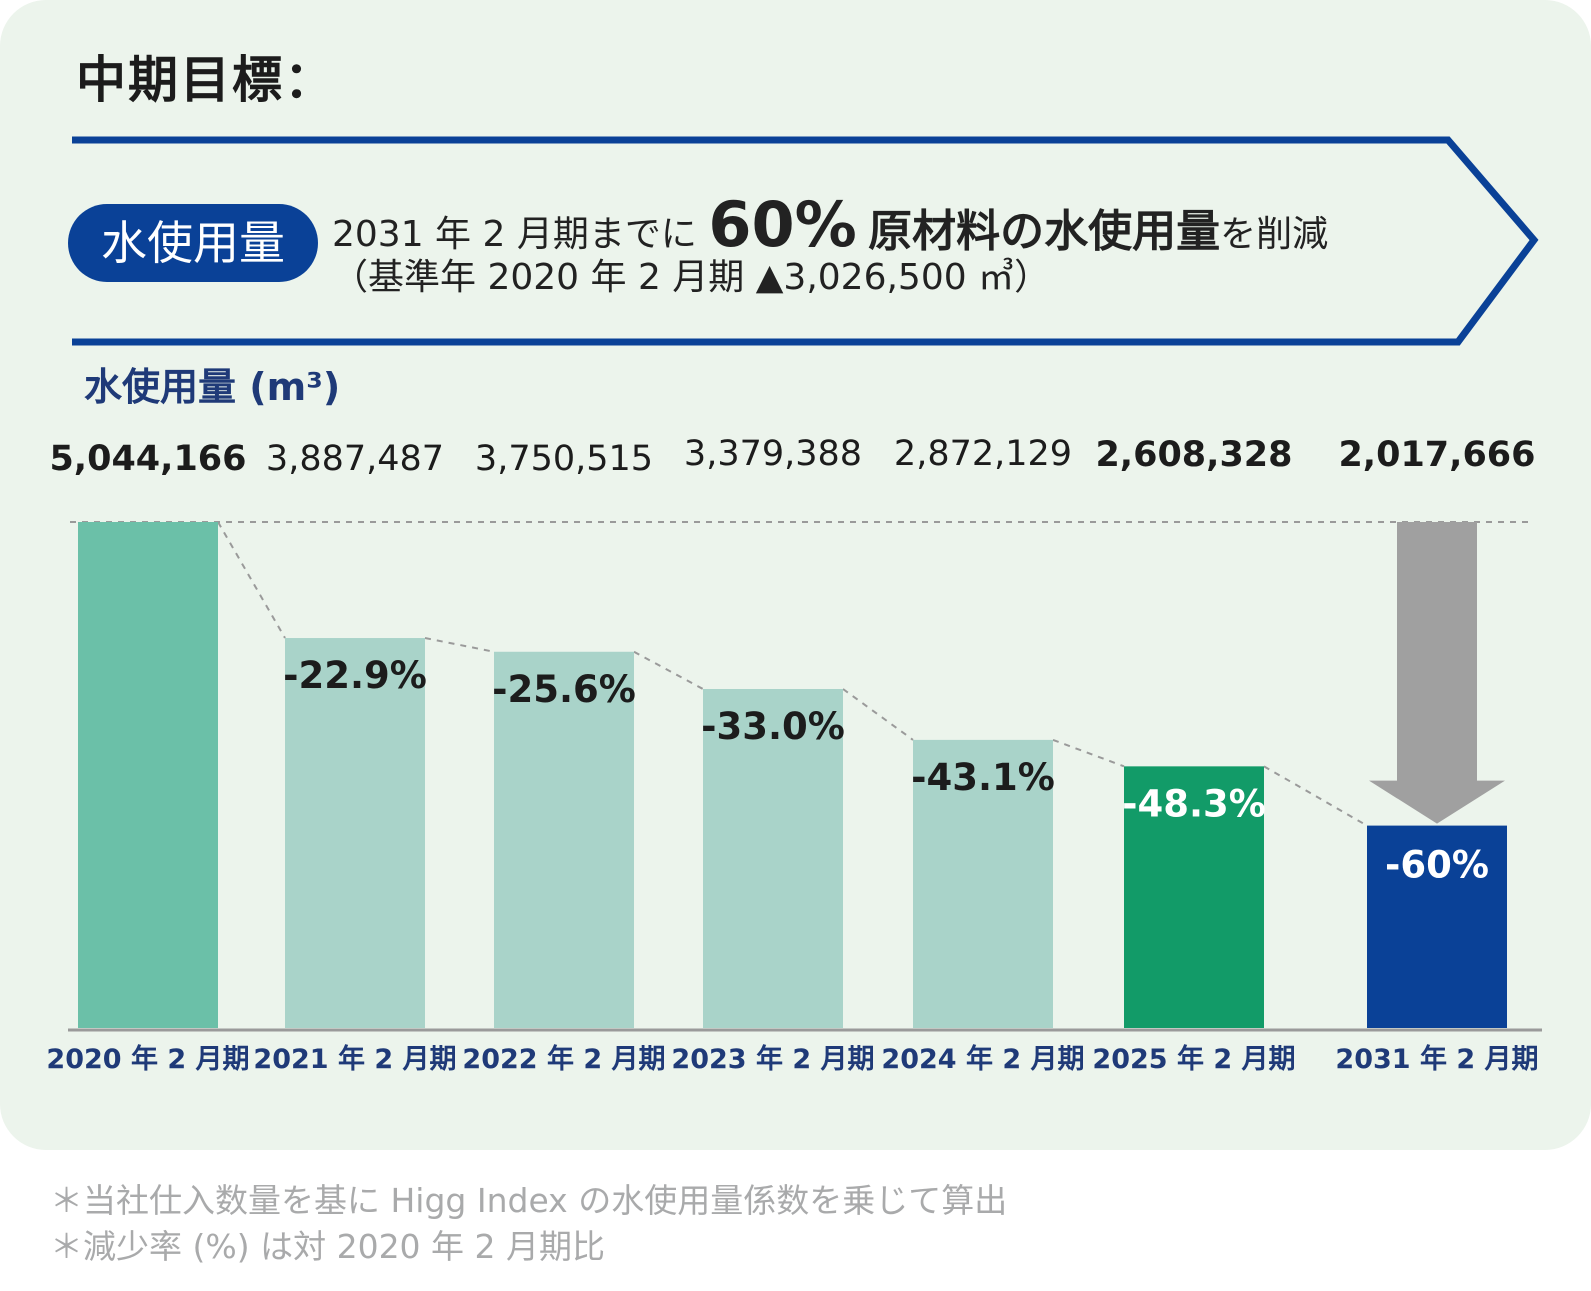 The width and height of the screenshot is (1591, 1291). What do you see at coordinates (1437, 673) in the screenshot?
I see `target-arrow` at bounding box center [1437, 673].